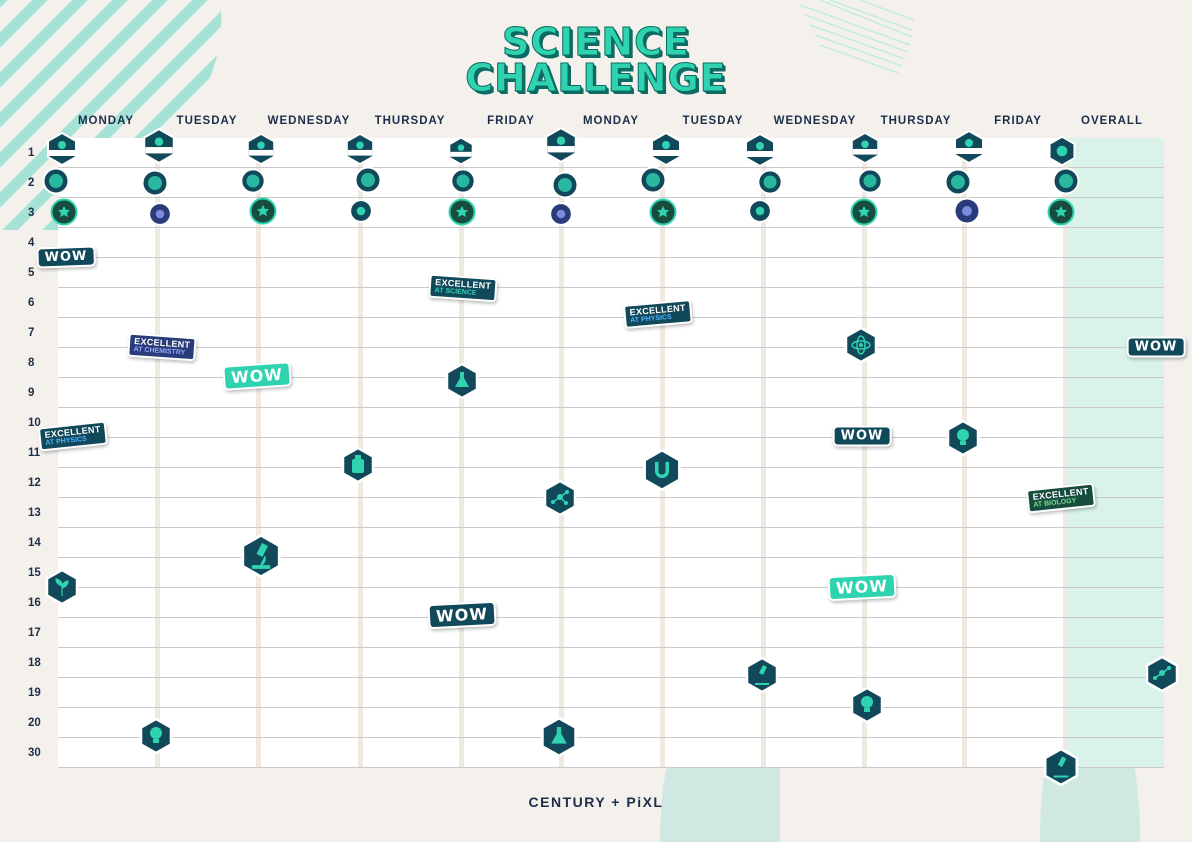  What do you see at coordinates (1112, 121) in the screenshot?
I see `day-header: OVERALL` at bounding box center [1112, 121].